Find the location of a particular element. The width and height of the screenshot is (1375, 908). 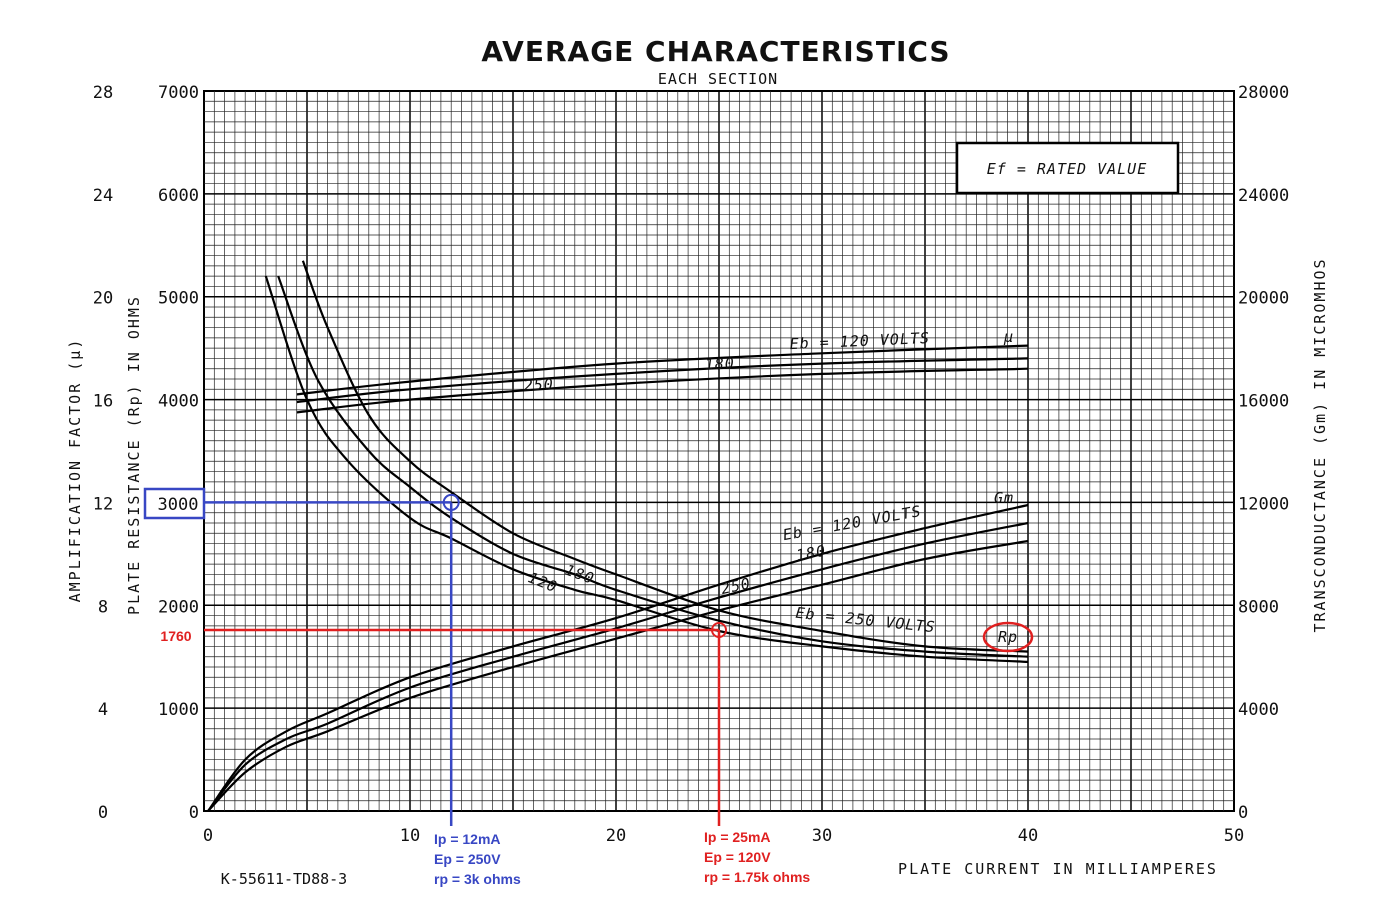

gm-tick-label: 12000 is located at coordinates (1263, 504).